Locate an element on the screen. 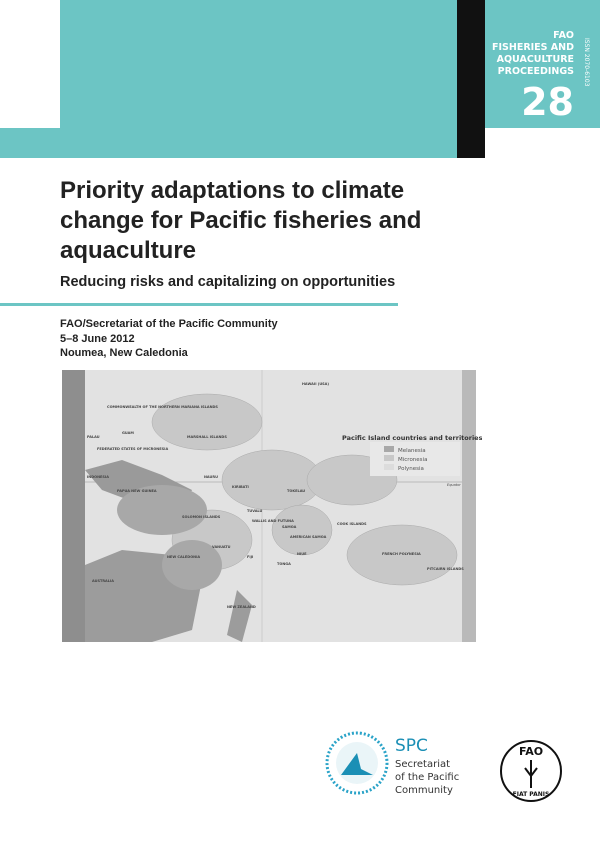 This screenshot has height=848, width=600. series-line: PROCEEDINGS is located at coordinates (535, 71).